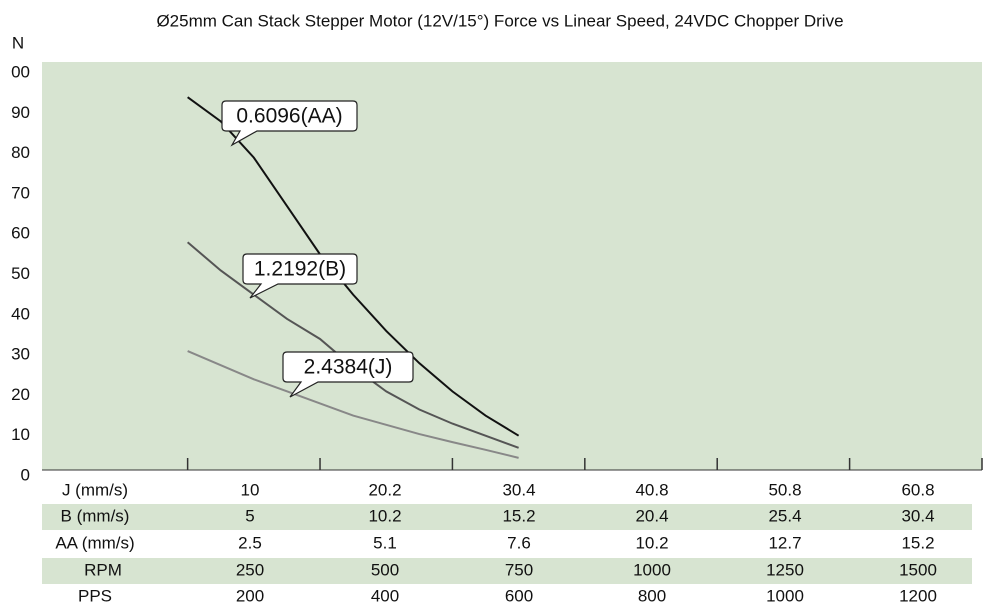 This screenshot has width=1000, height=616. Describe the element at coordinates (94, 542) in the screenshot. I see `row-label: AA (mm/s)` at that location.